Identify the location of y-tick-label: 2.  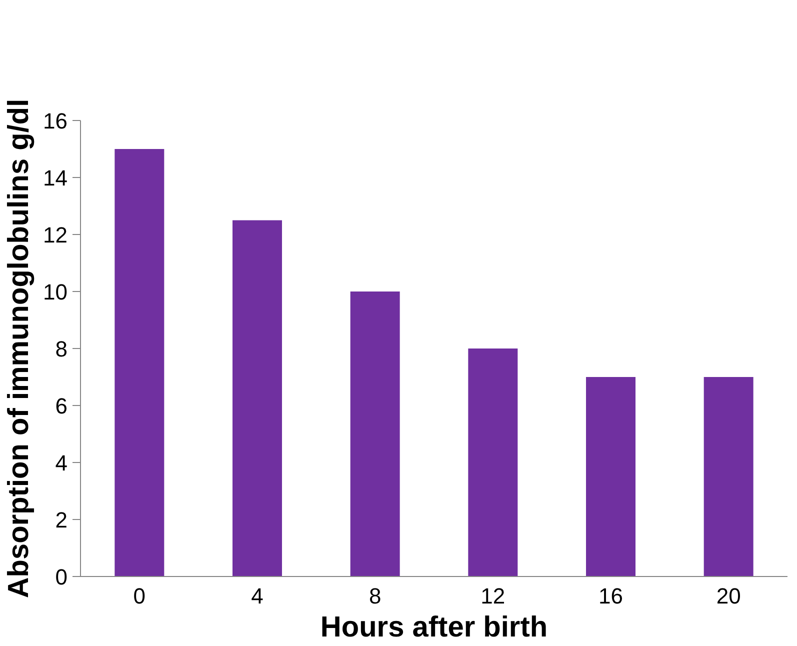
(61, 520).